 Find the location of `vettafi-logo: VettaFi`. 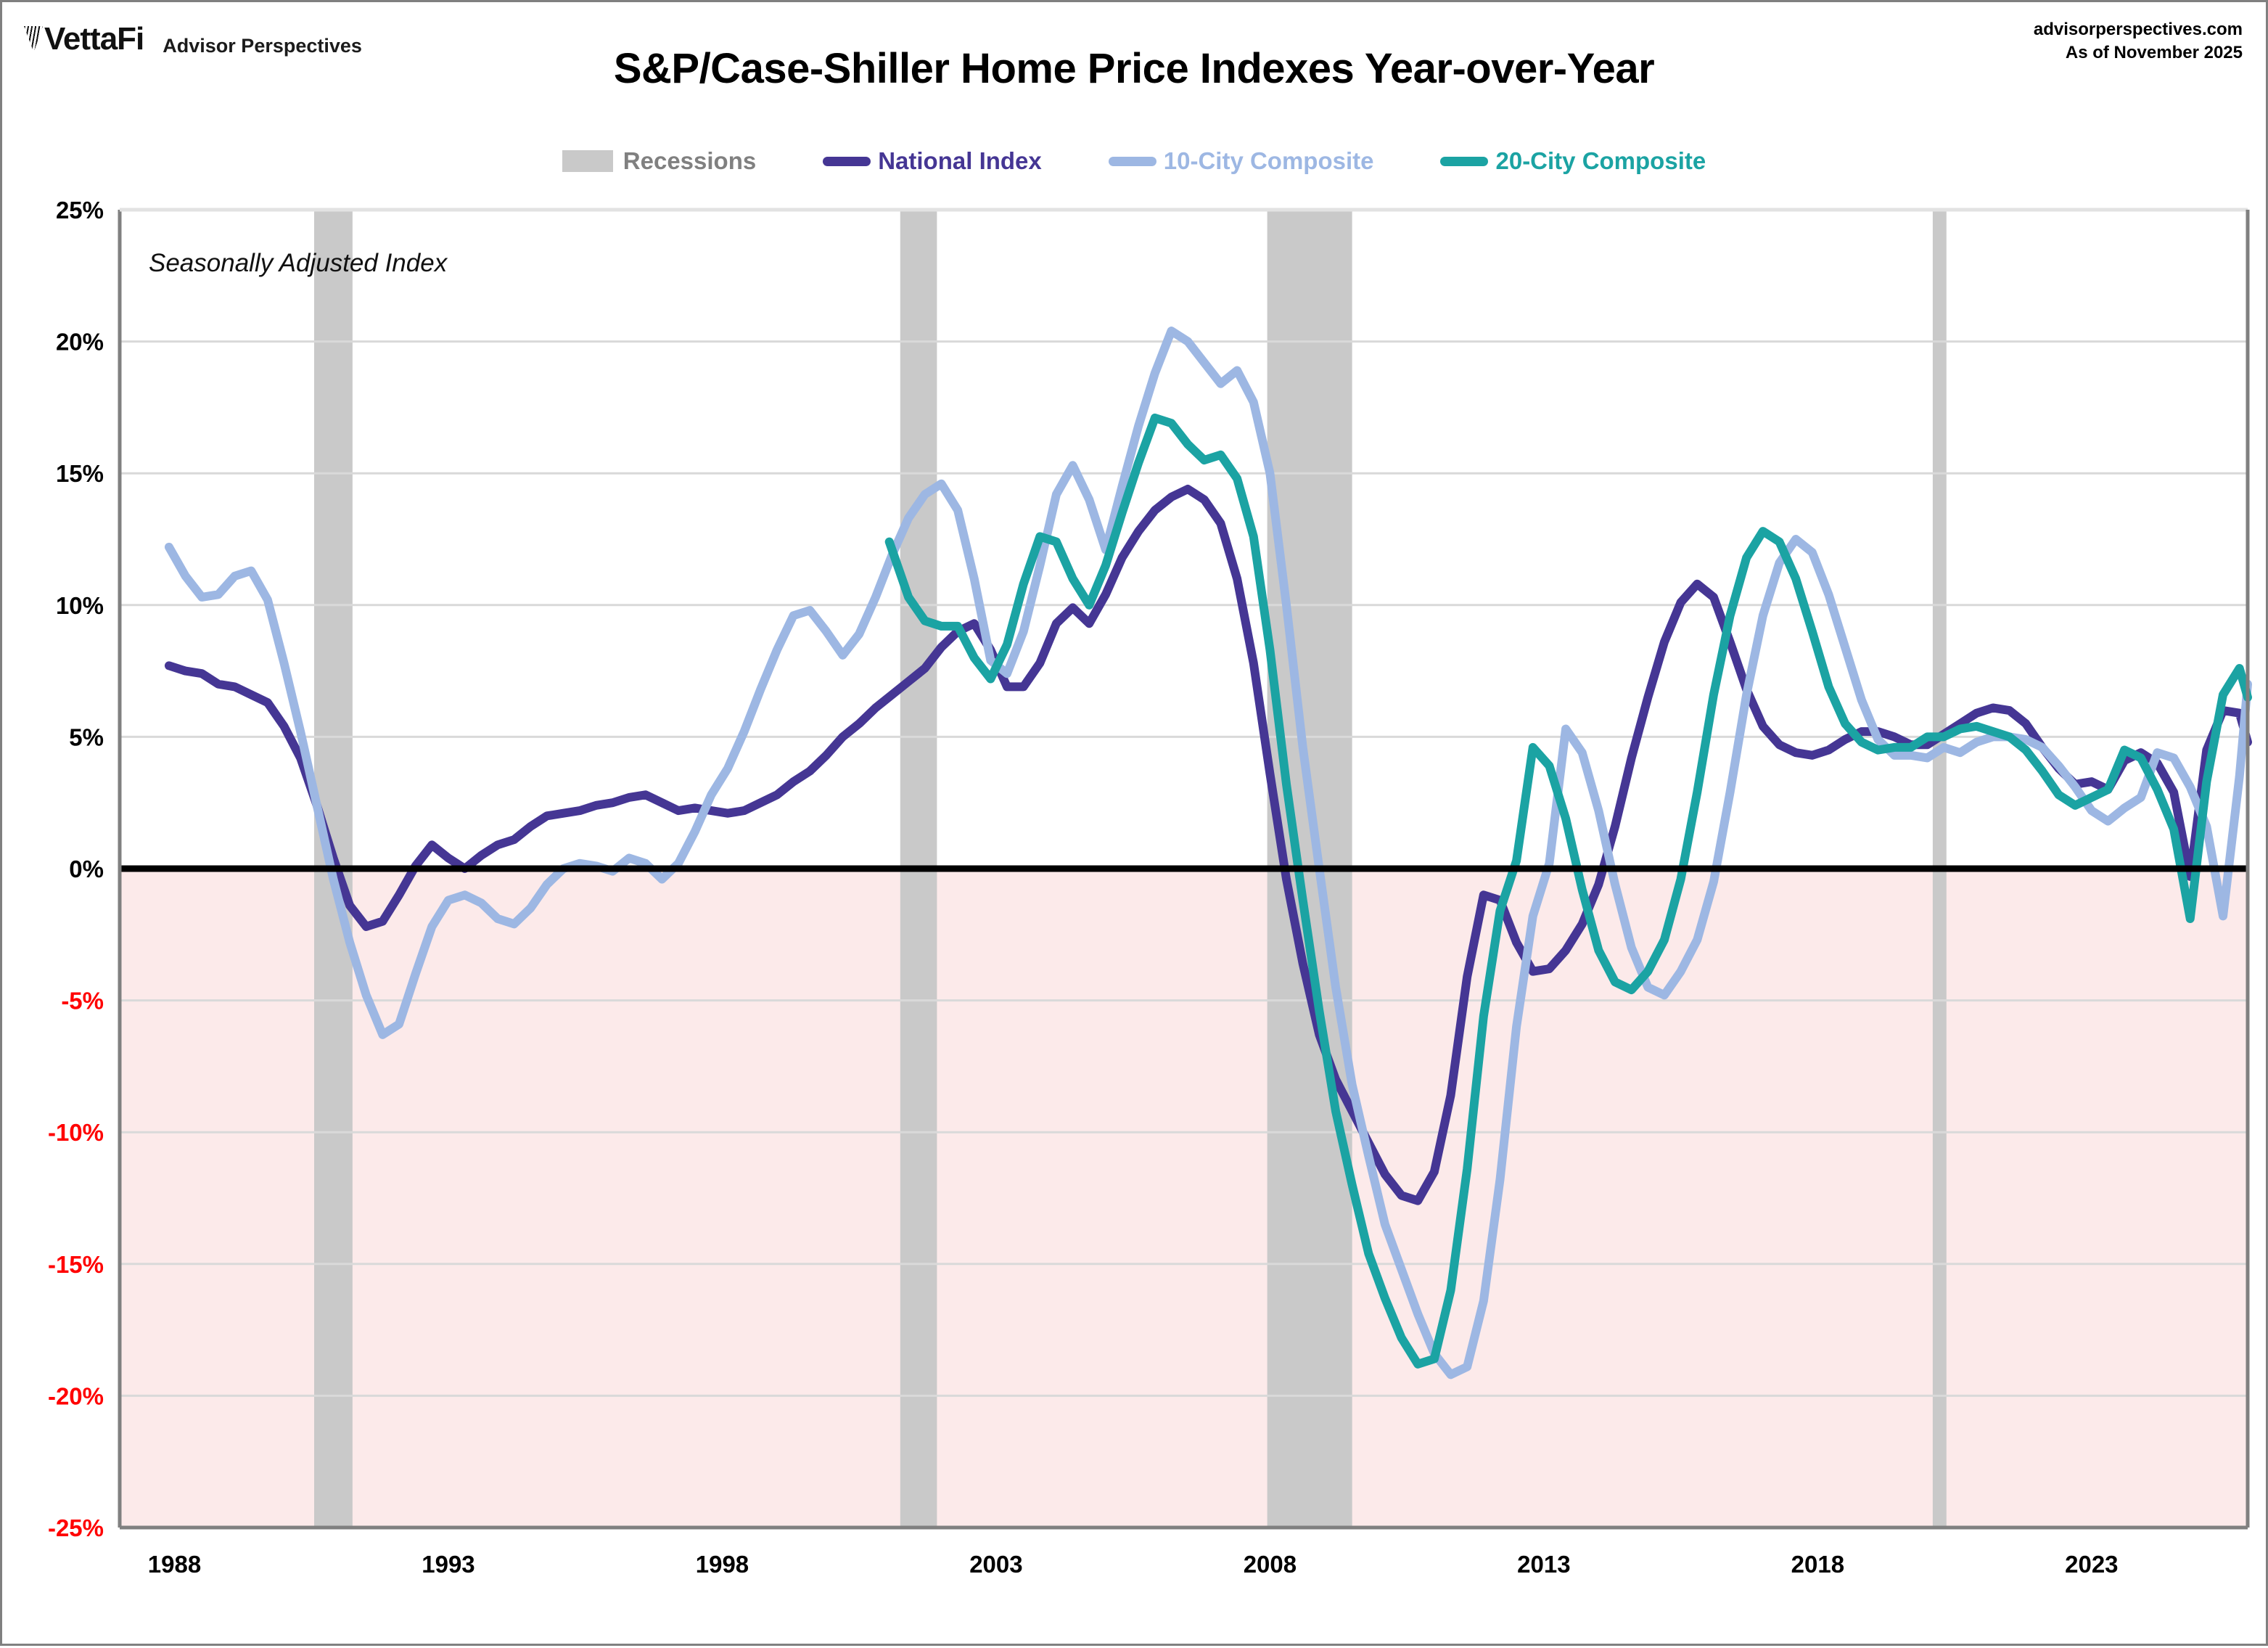

vettafi-logo: VettaFi is located at coordinates (84, 39).